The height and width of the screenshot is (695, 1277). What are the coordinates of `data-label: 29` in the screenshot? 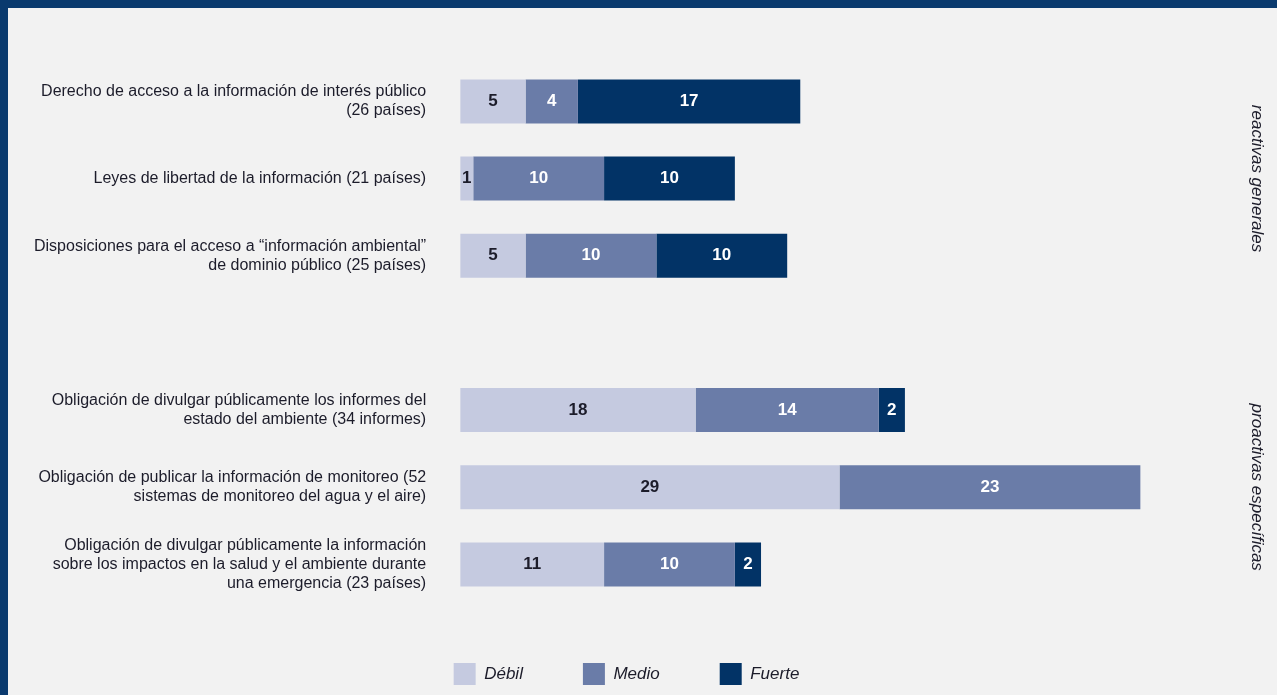 It's located at (650, 486).